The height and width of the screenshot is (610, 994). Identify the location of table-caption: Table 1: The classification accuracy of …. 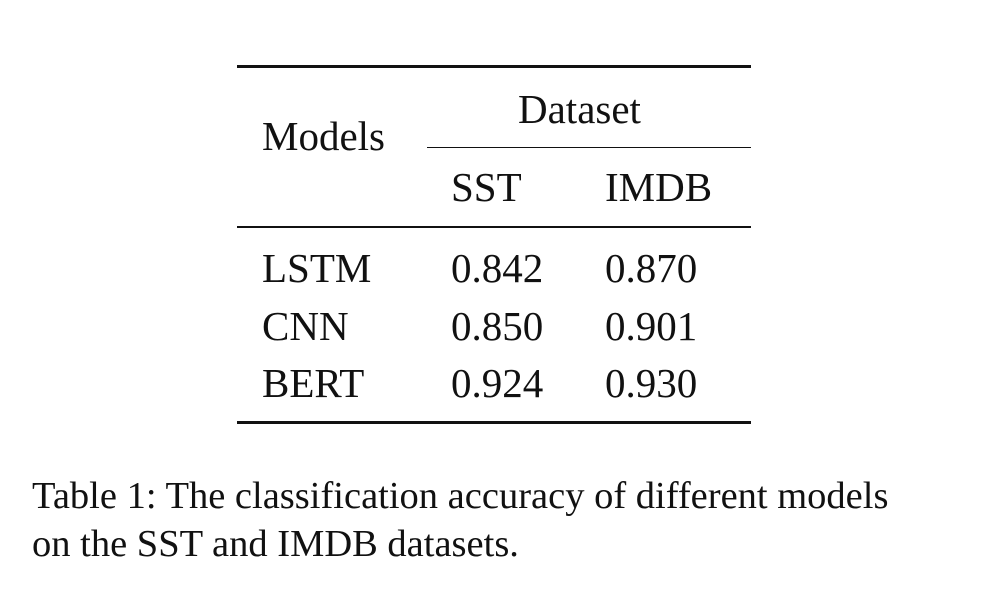
(502, 520).